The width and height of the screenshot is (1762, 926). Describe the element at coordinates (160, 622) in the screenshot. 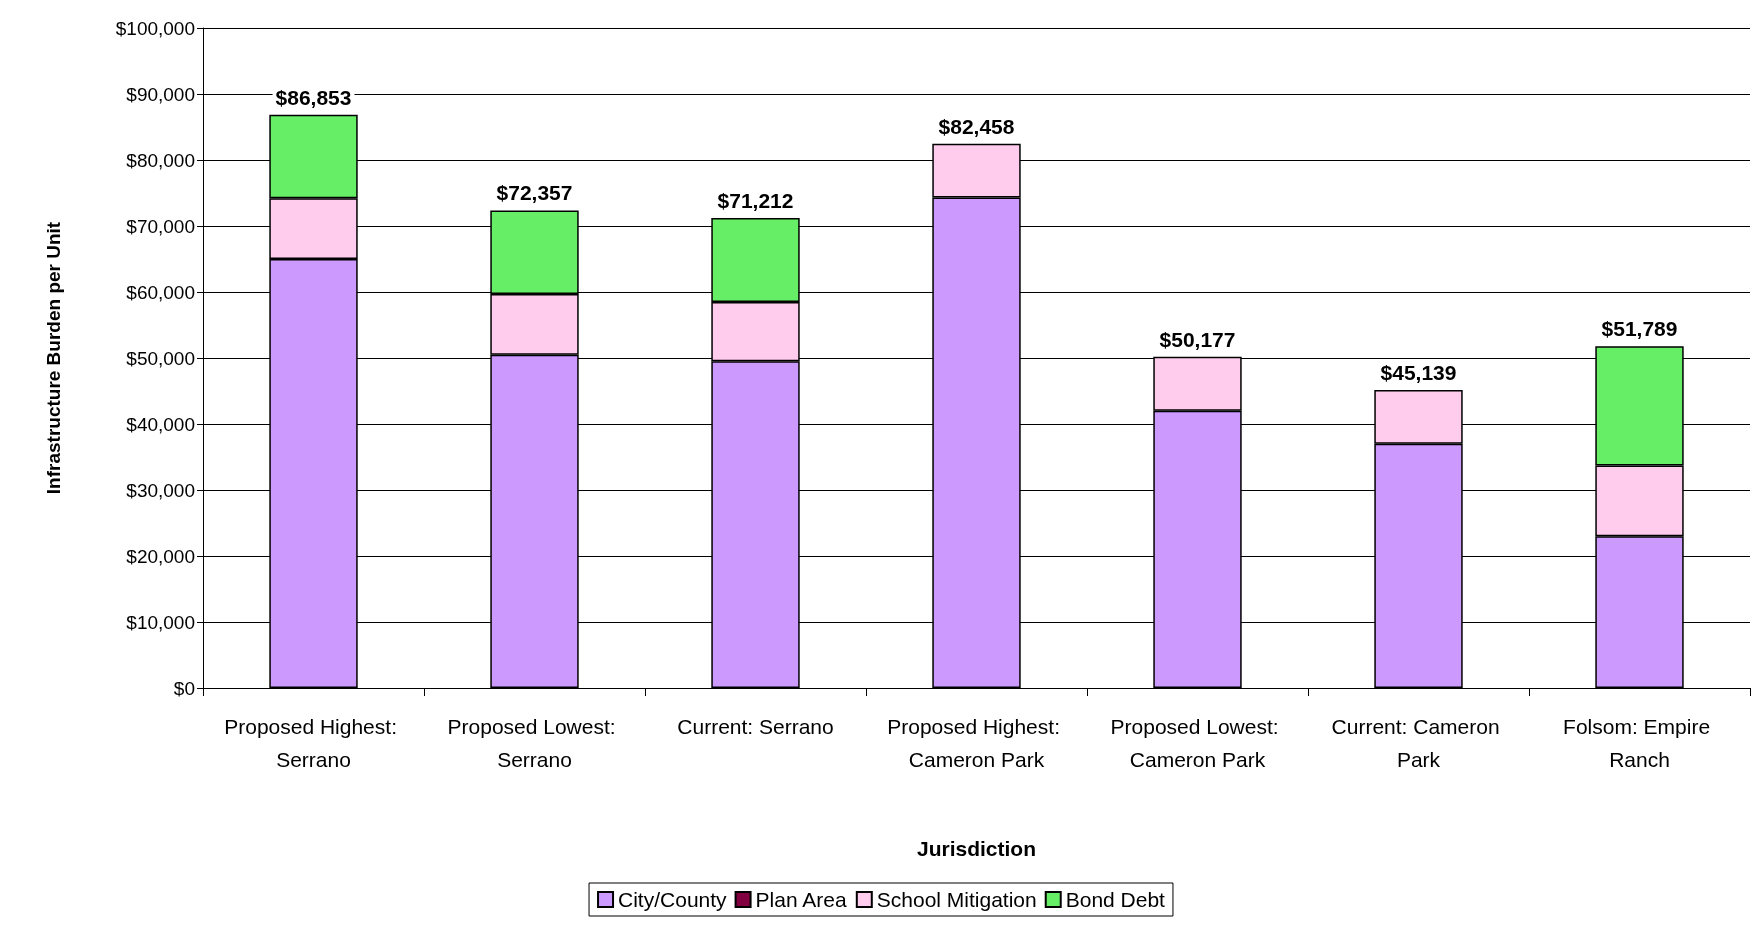

I see `y-tick-label: $10,000` at that location.